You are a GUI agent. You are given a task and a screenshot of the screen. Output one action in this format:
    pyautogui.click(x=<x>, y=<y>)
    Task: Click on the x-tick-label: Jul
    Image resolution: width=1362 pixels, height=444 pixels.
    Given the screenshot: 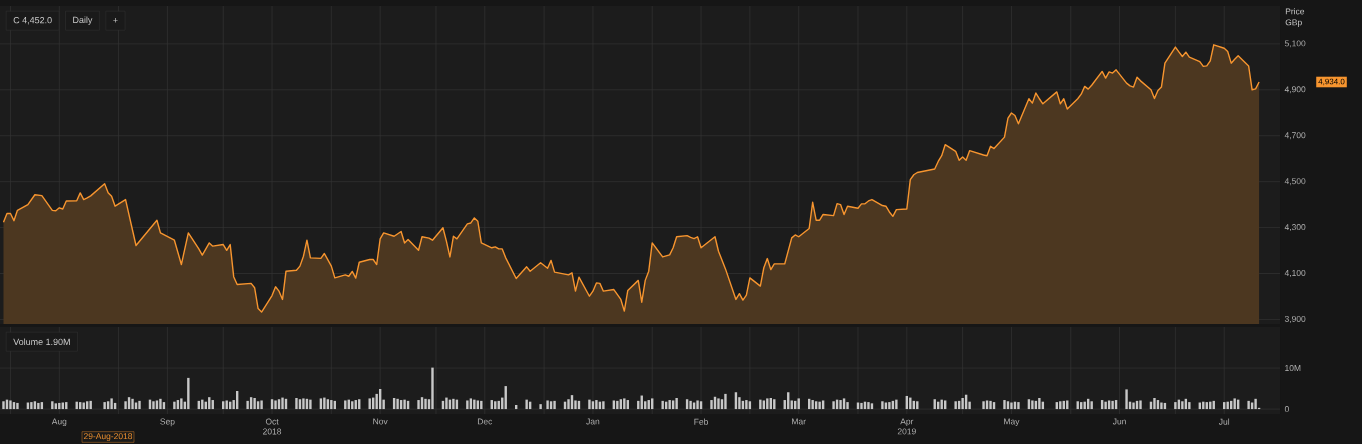 What is the action you would take?
    pyautogui.click(x=1224, y=421)
    